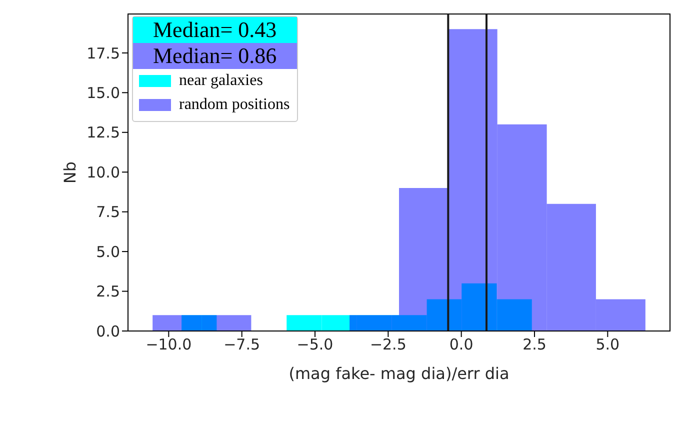  Describe the element at coordinates (108, 212) in the screenshot. I see `y-tick-label: 7.5` at that location.